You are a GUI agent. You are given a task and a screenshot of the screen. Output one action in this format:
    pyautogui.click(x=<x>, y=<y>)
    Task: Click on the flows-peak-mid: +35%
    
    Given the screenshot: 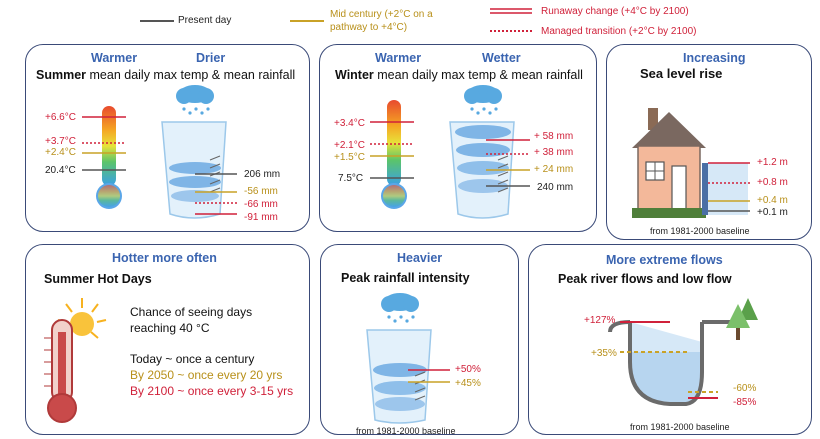 What is the action you would take?
    pyautogui.click(x=604, y=353)
    